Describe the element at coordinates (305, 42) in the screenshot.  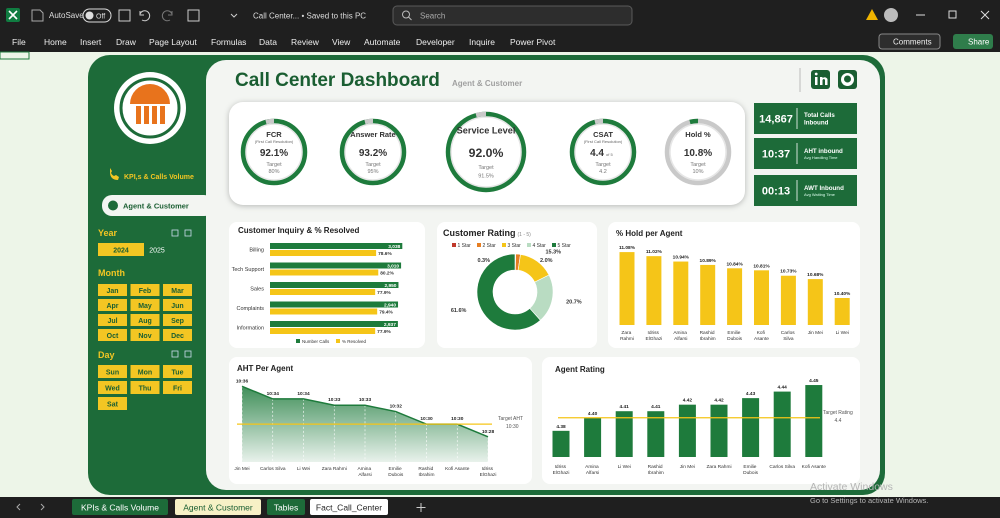
I see `ribbon-tab: Review` at that location.